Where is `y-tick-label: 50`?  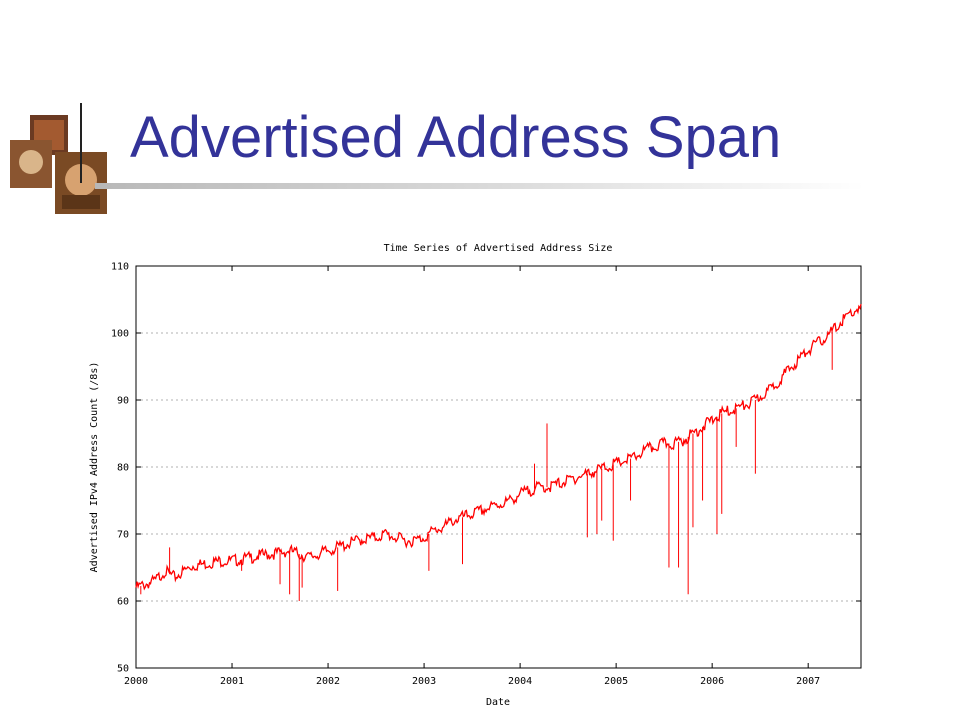 y-tick-label: 50 is located at coordinates (123, 669).